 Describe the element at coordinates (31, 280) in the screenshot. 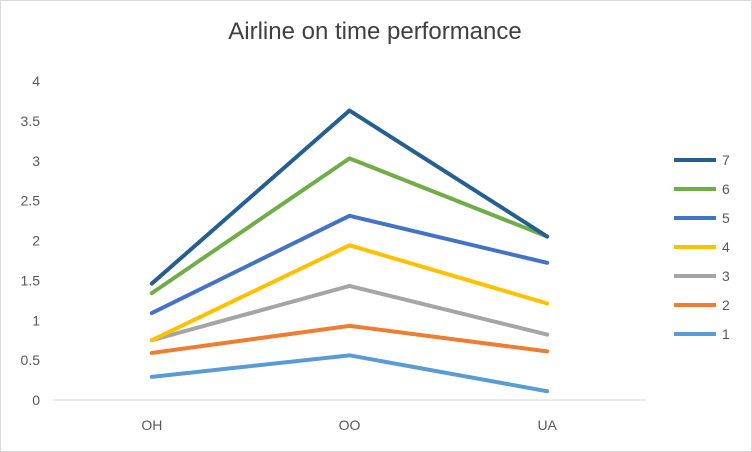

I see `y-tick-label: 1.5` at that location.